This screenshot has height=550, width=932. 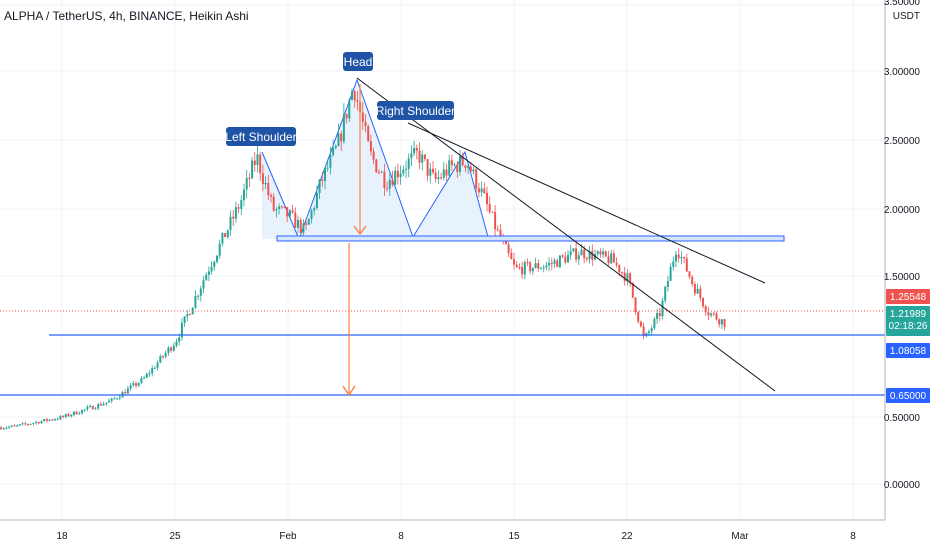 I want to click on time-tick-label: 18, so click(x=62, y=536).